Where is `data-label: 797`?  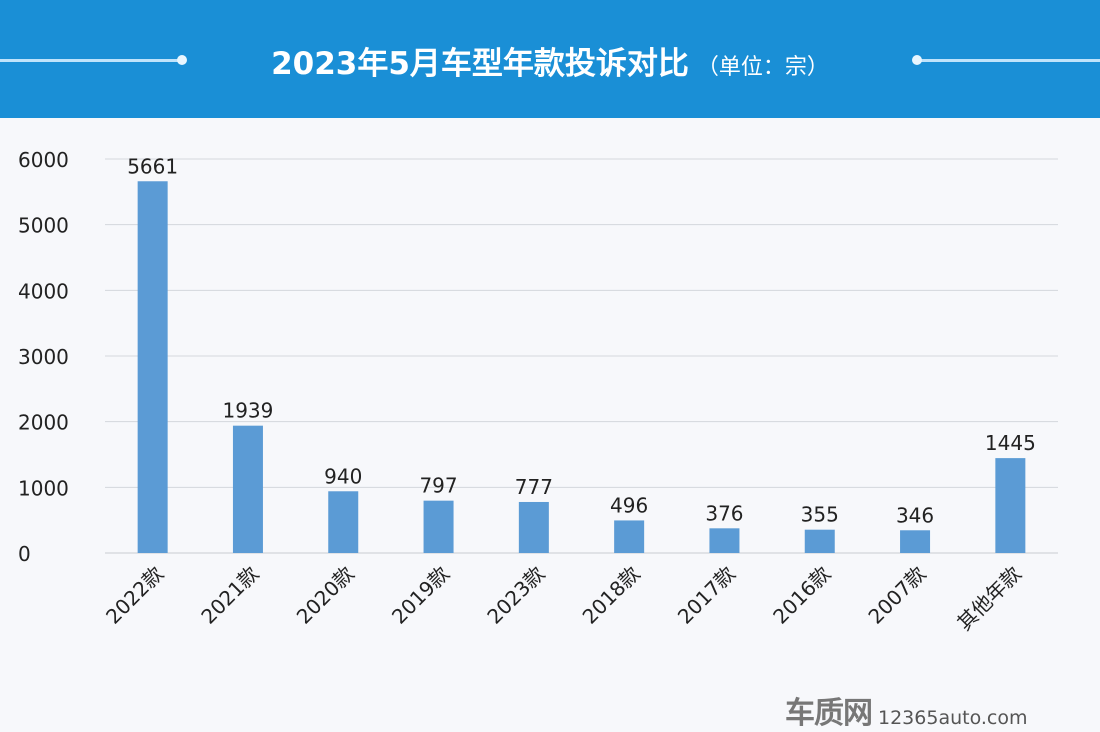
data-label: 797 is located at coordinates (438, 486).